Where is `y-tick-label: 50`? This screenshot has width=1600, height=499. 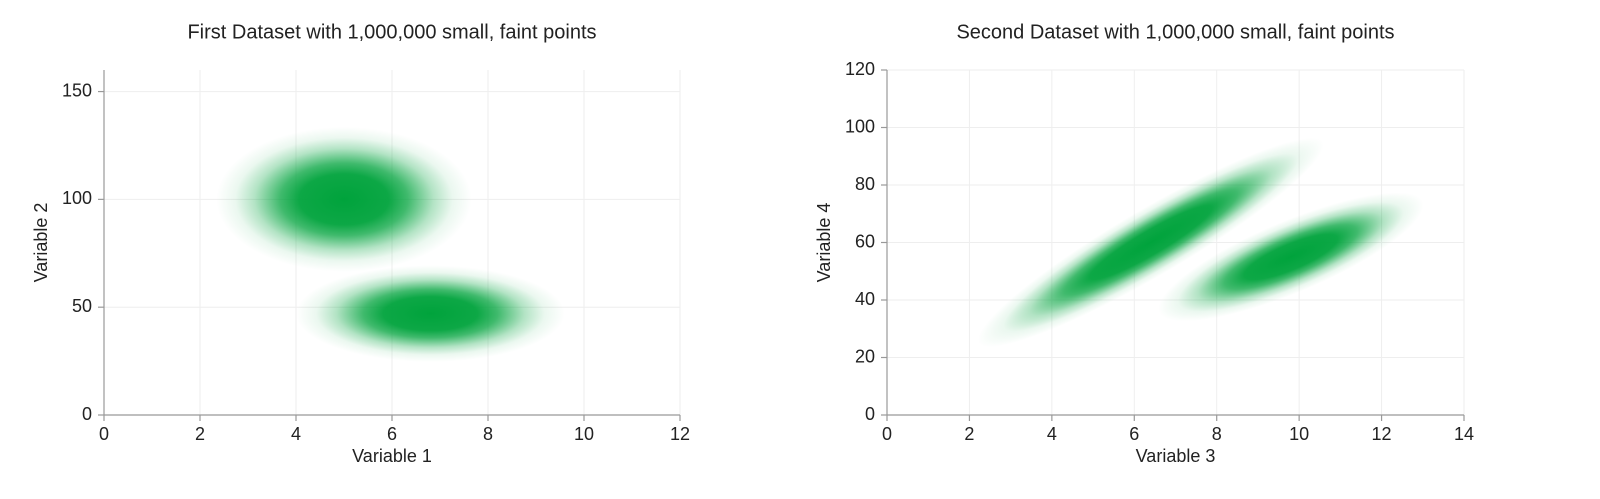
y-tick-label: 50 is located at coordinates (82, 306).